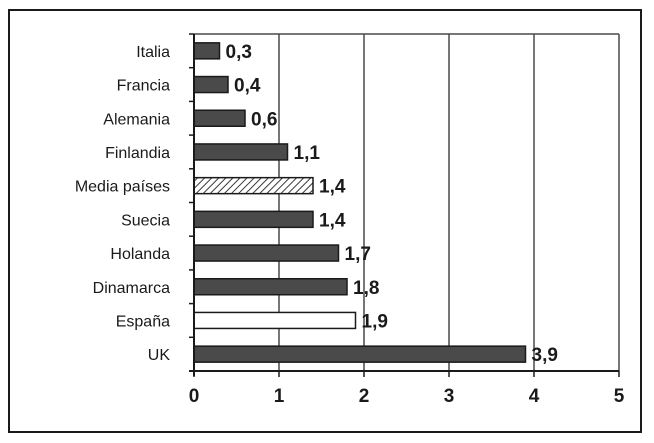 Image resolution: width=654 pixels, height=443 pixels. Describe the element at coordinates (364, 396) in the screenshot. I see `x-tick-label-2: 2` at that location.